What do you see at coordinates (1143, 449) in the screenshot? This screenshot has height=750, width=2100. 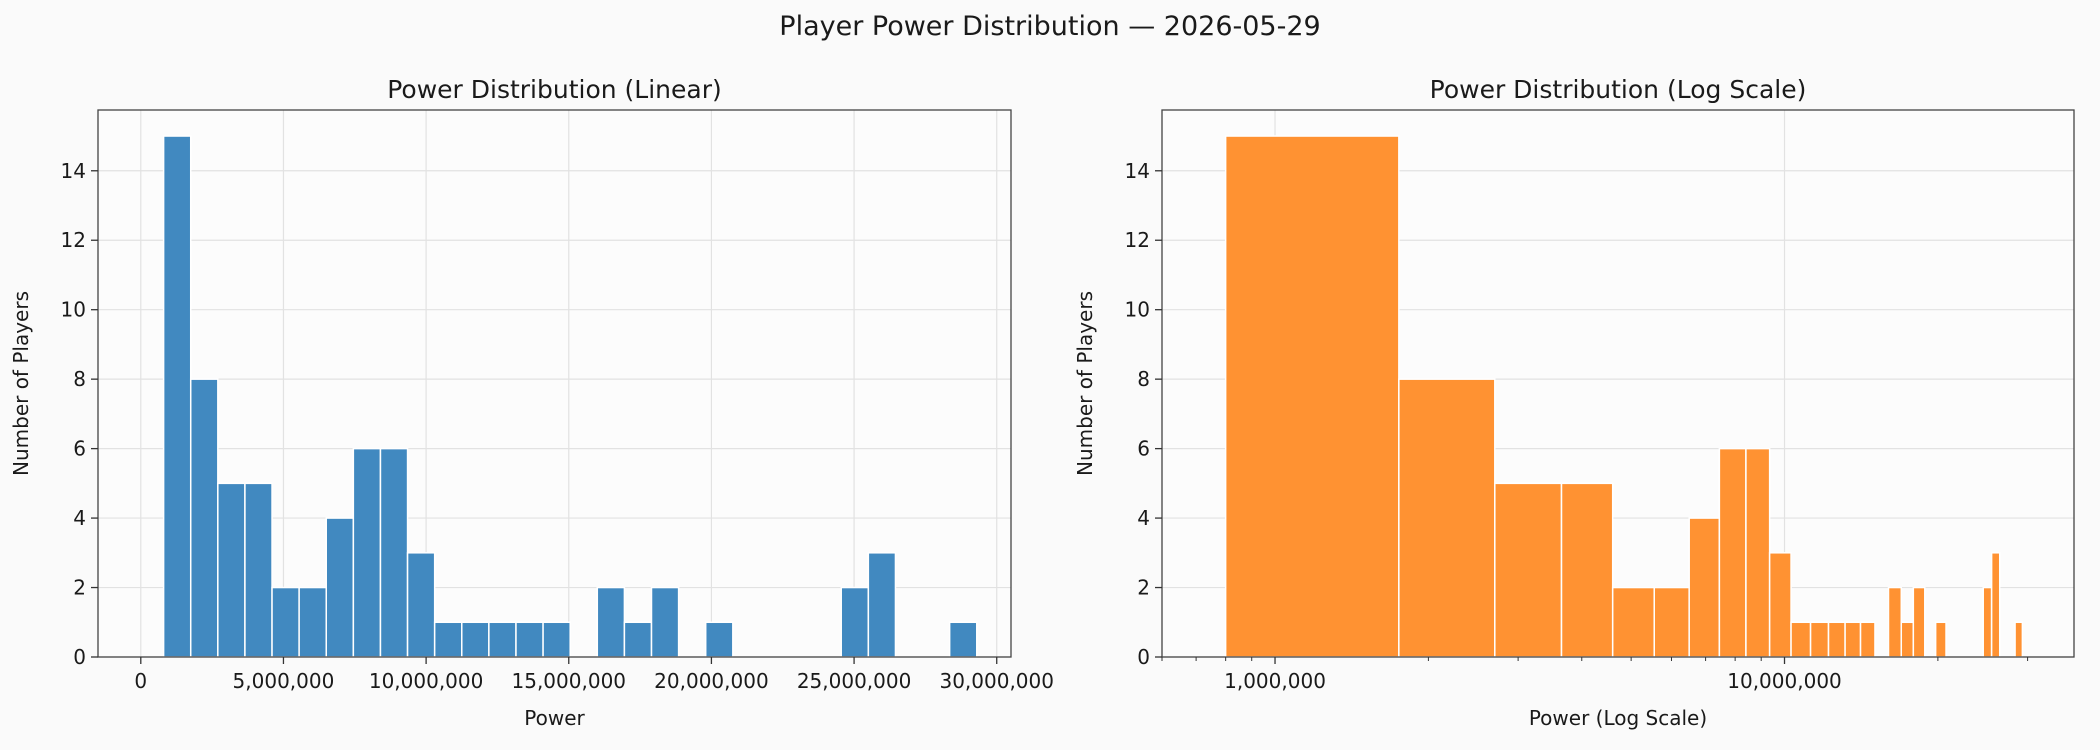 I see `log-y-tick-label: 6` at bounding box center [1143, 449].